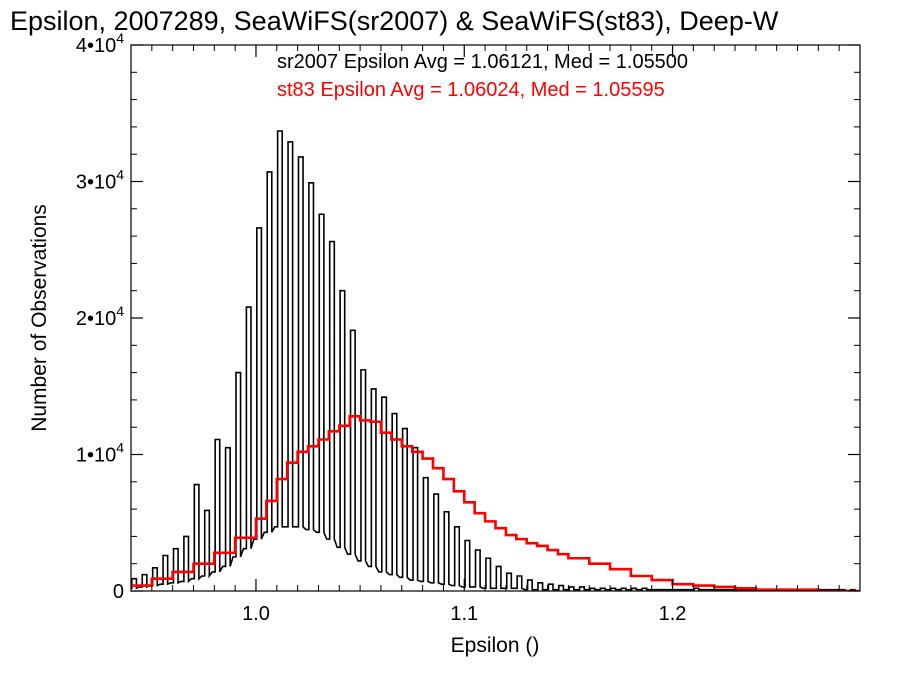 Image resolution: width=900 pixels, height=675 pixels. What do you see at coordinates (464, 614) in the screenshot?
I see `x-tick-label: 1.1` at bounding box center [464, 614].